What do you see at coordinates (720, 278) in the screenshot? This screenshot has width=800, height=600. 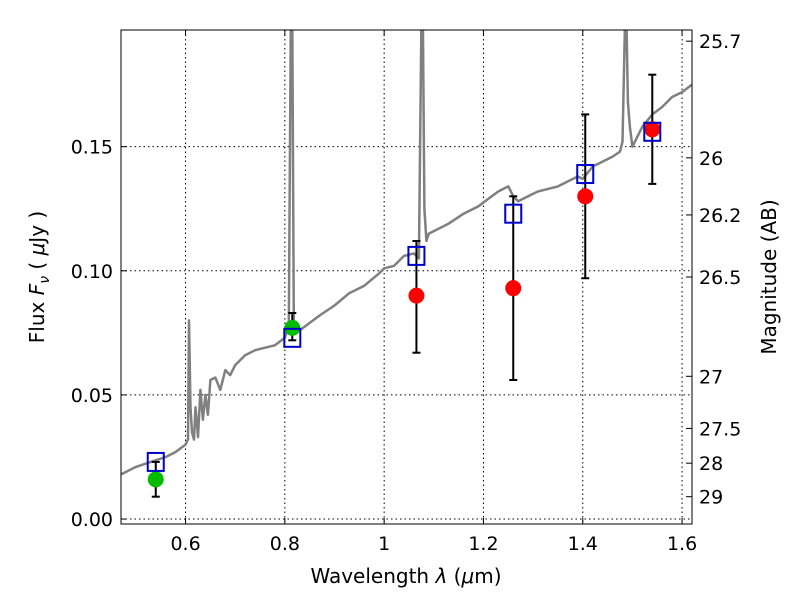 I see `y2-tick-label: 26.5` at bounding box center [720, 278].